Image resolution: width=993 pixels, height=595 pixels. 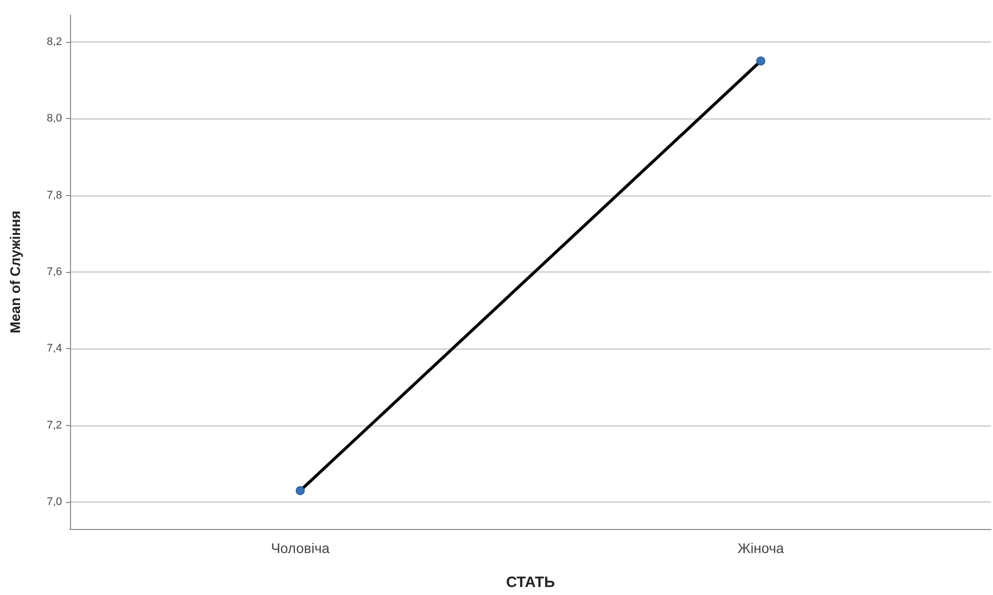 I want to click on y-tick-label: 8,2, so click(x=54, y=42).